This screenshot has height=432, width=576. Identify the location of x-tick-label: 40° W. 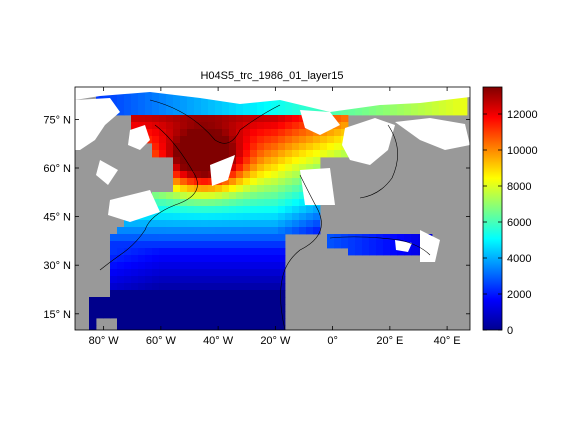
(218, 341).